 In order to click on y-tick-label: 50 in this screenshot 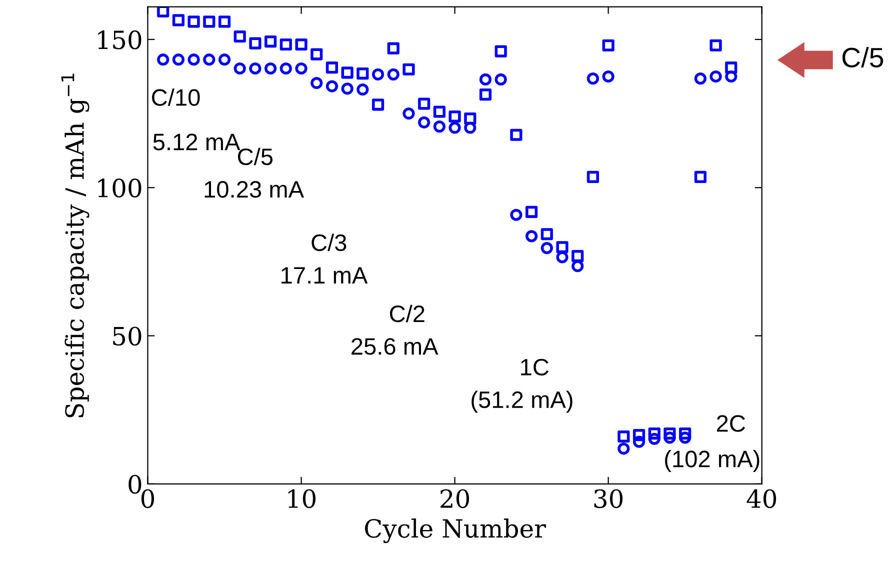, I will do `click(127, 336)`.